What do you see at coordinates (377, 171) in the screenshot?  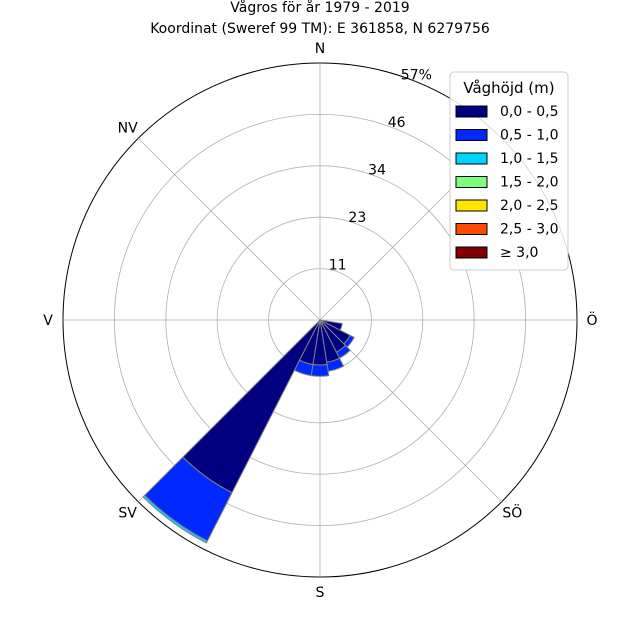 I see `radial-tick-label: 34` at bounding box center [377, 171].